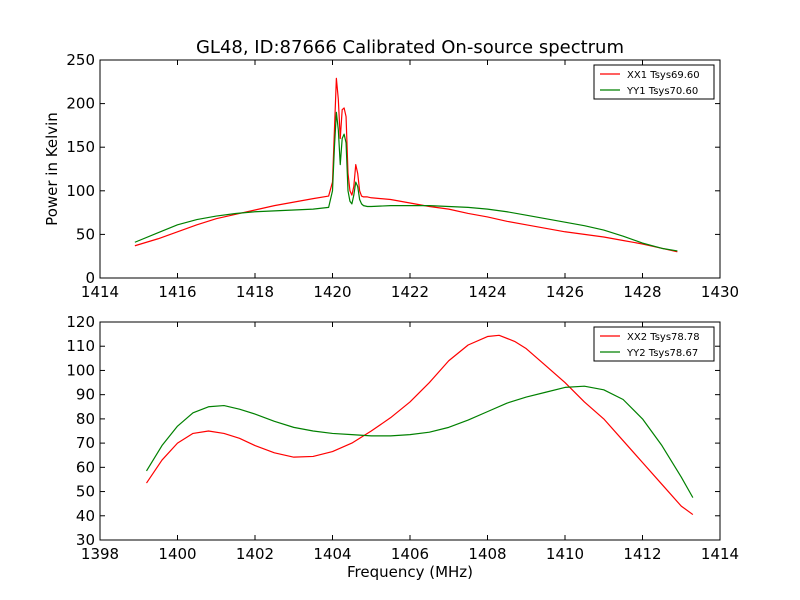 The width and height of the screenshot is (800, 600). What do you see at coordinates (255, 554) in the screenshot?
I see `x-tick-label: 1402` at bounding box center [255, 554].